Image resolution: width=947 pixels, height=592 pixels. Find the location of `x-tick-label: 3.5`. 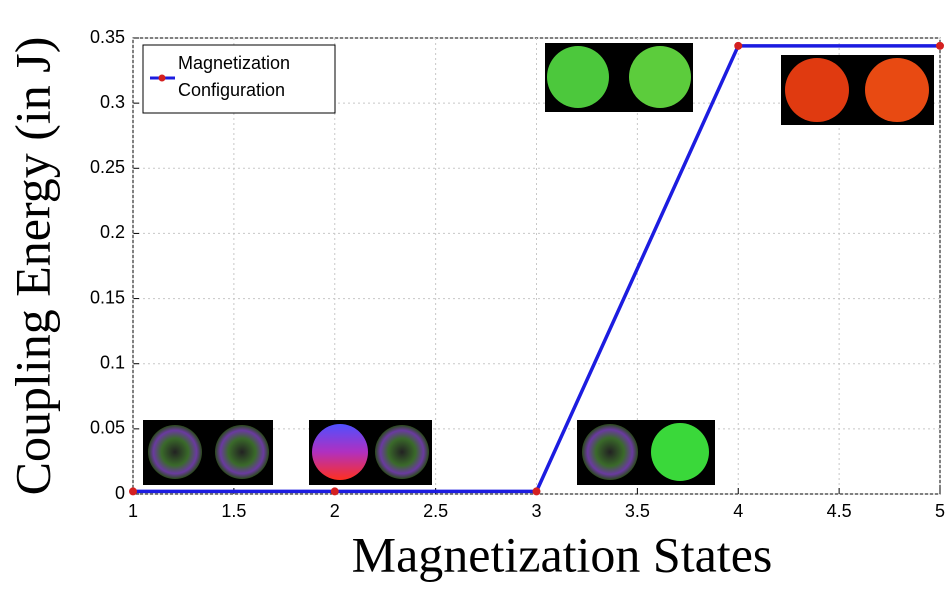

x-tick-label: 3.5 is located at coordinates (637, 511).